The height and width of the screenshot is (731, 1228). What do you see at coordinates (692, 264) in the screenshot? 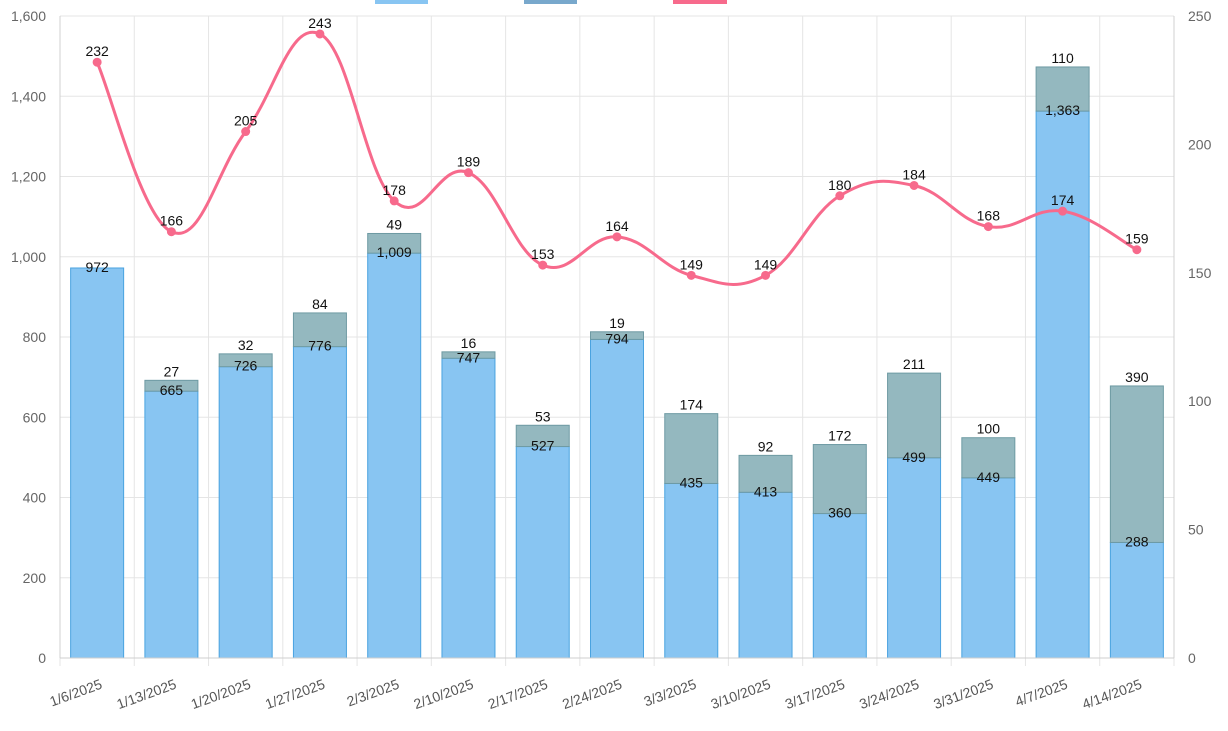
I see `line-value-label: 149` at bounding box center [692, 264].